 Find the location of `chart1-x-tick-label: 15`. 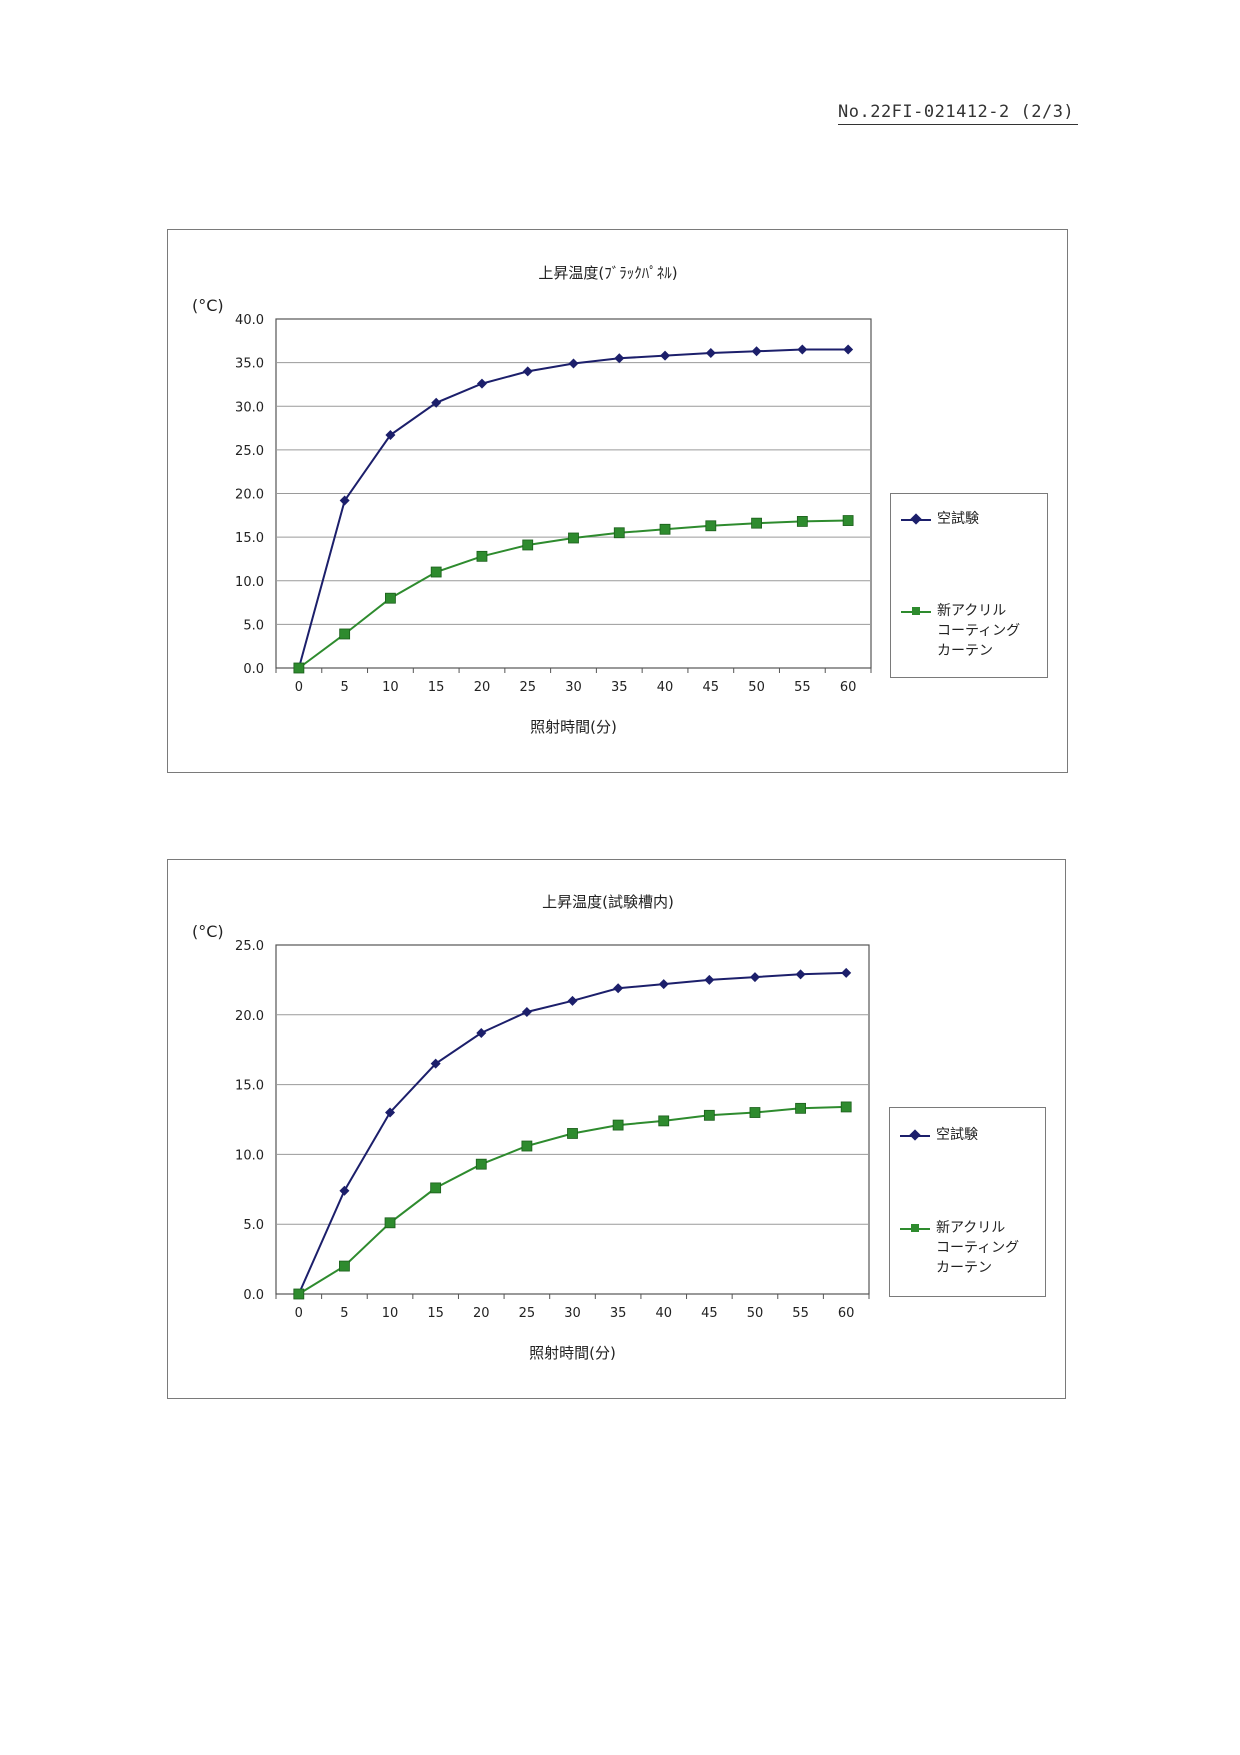

chart1-x-tick-label: 15 is located at coordinates (436, 687).